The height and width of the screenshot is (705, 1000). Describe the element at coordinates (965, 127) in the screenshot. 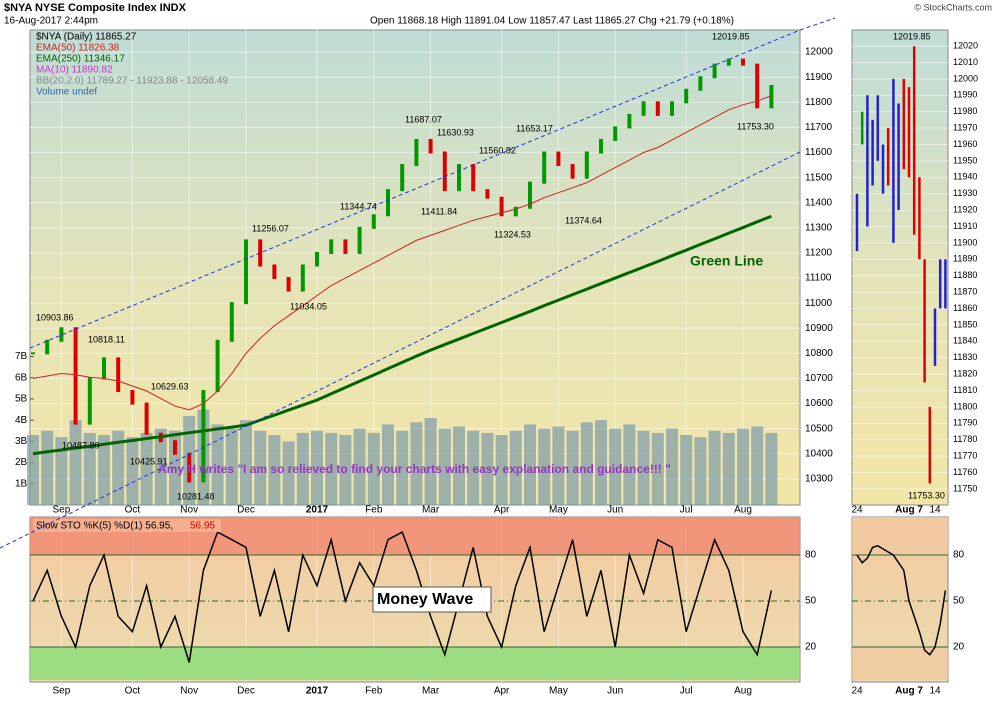

I see `y-tick-label: 11970` at that location.